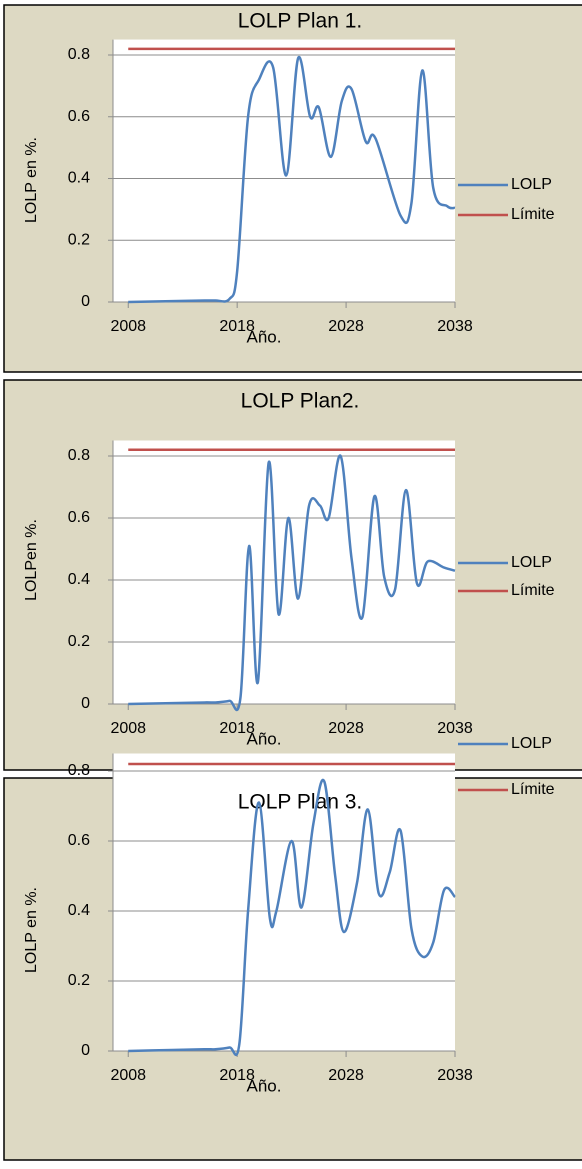 This screenshot has width=582, height=1169. I want to click on chart-title: LOLP Plan2., so click(300, 401).